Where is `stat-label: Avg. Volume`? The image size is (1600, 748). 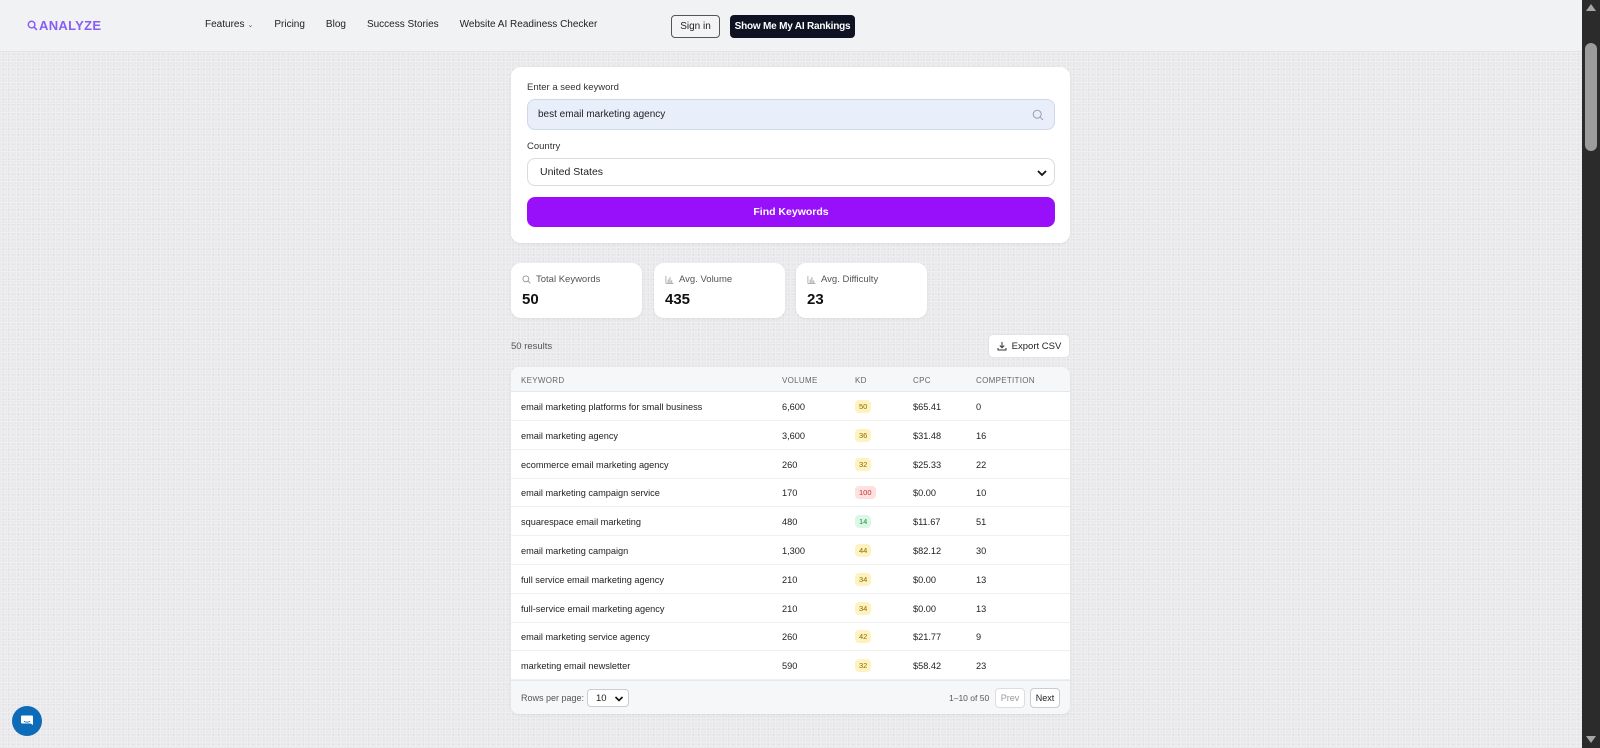
stat-label: Avg. Volume is located at coordinates (706, 279).